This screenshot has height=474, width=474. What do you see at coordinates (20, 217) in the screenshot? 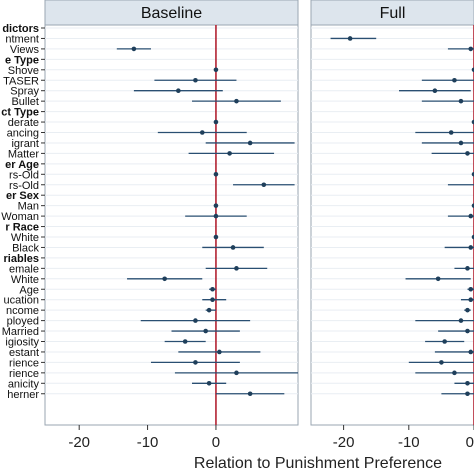
I see `row-label: Woman` at bounding box center [20, 217].